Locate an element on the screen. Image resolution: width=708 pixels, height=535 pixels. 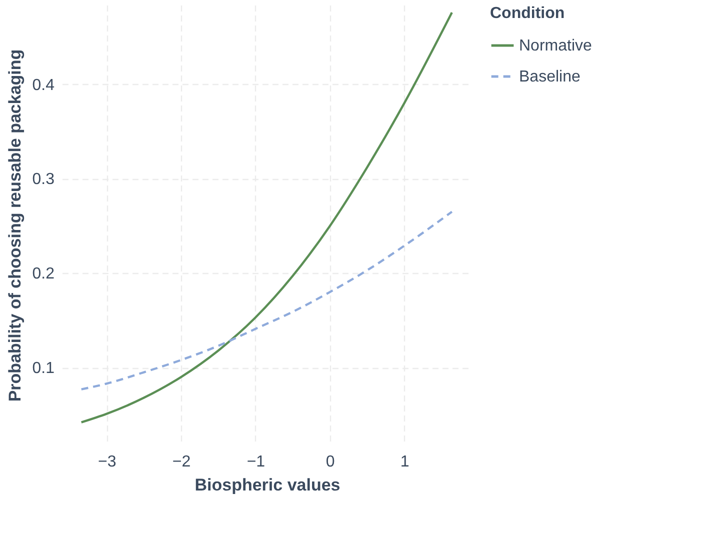
x-tick-label: 1 is located at coordinates (405, 462).